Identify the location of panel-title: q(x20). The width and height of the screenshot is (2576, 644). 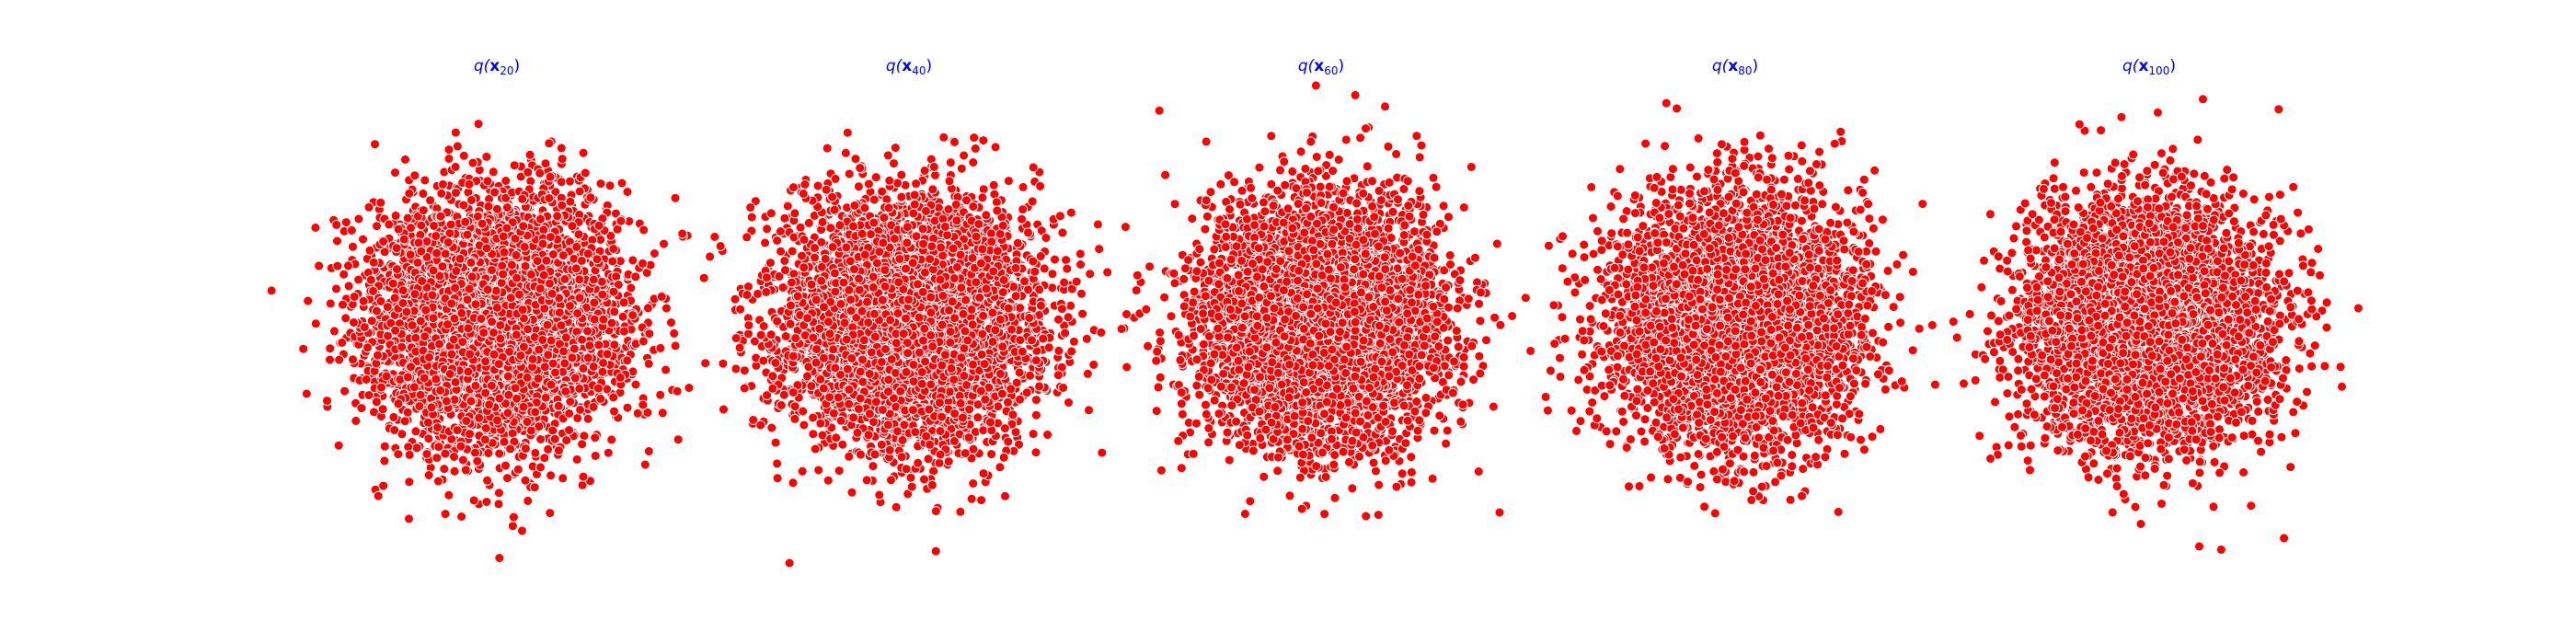
(497, 67).